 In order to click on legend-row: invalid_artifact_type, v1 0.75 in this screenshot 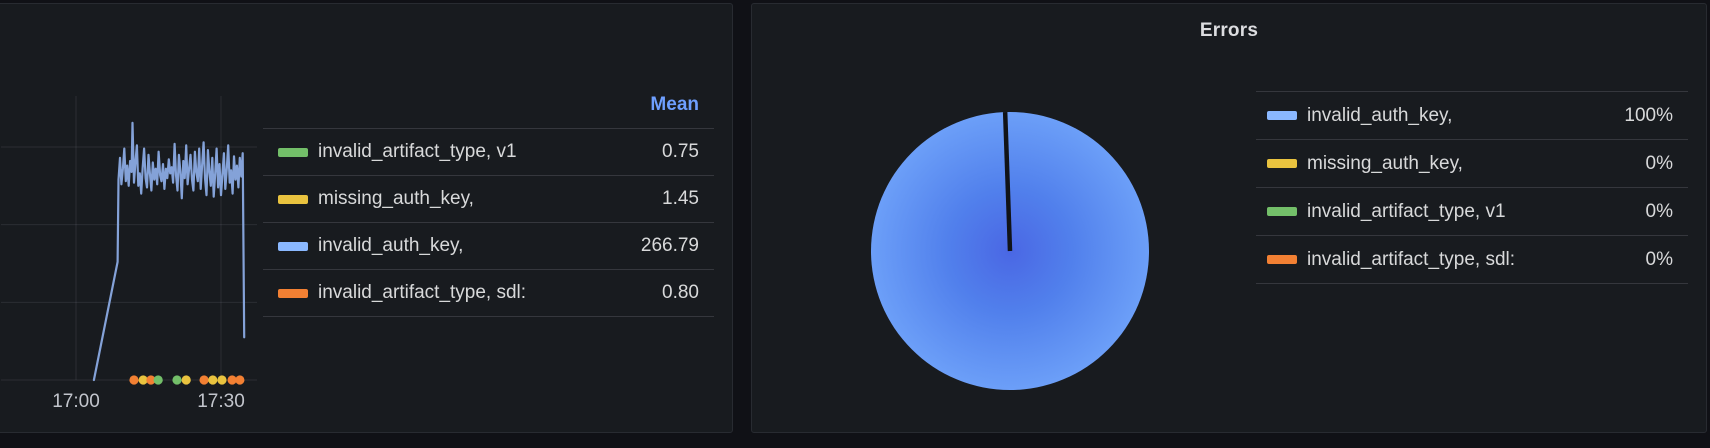, I will do `click(488, 151)`.